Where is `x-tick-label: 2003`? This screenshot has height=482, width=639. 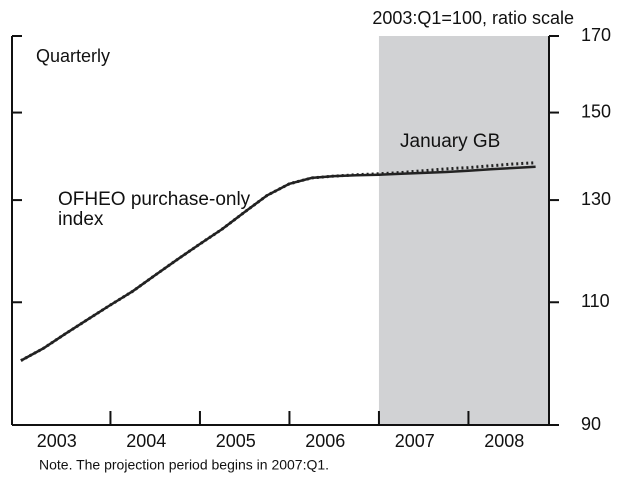
x-tick-label: 2003 is located at coordinates (57, 441).